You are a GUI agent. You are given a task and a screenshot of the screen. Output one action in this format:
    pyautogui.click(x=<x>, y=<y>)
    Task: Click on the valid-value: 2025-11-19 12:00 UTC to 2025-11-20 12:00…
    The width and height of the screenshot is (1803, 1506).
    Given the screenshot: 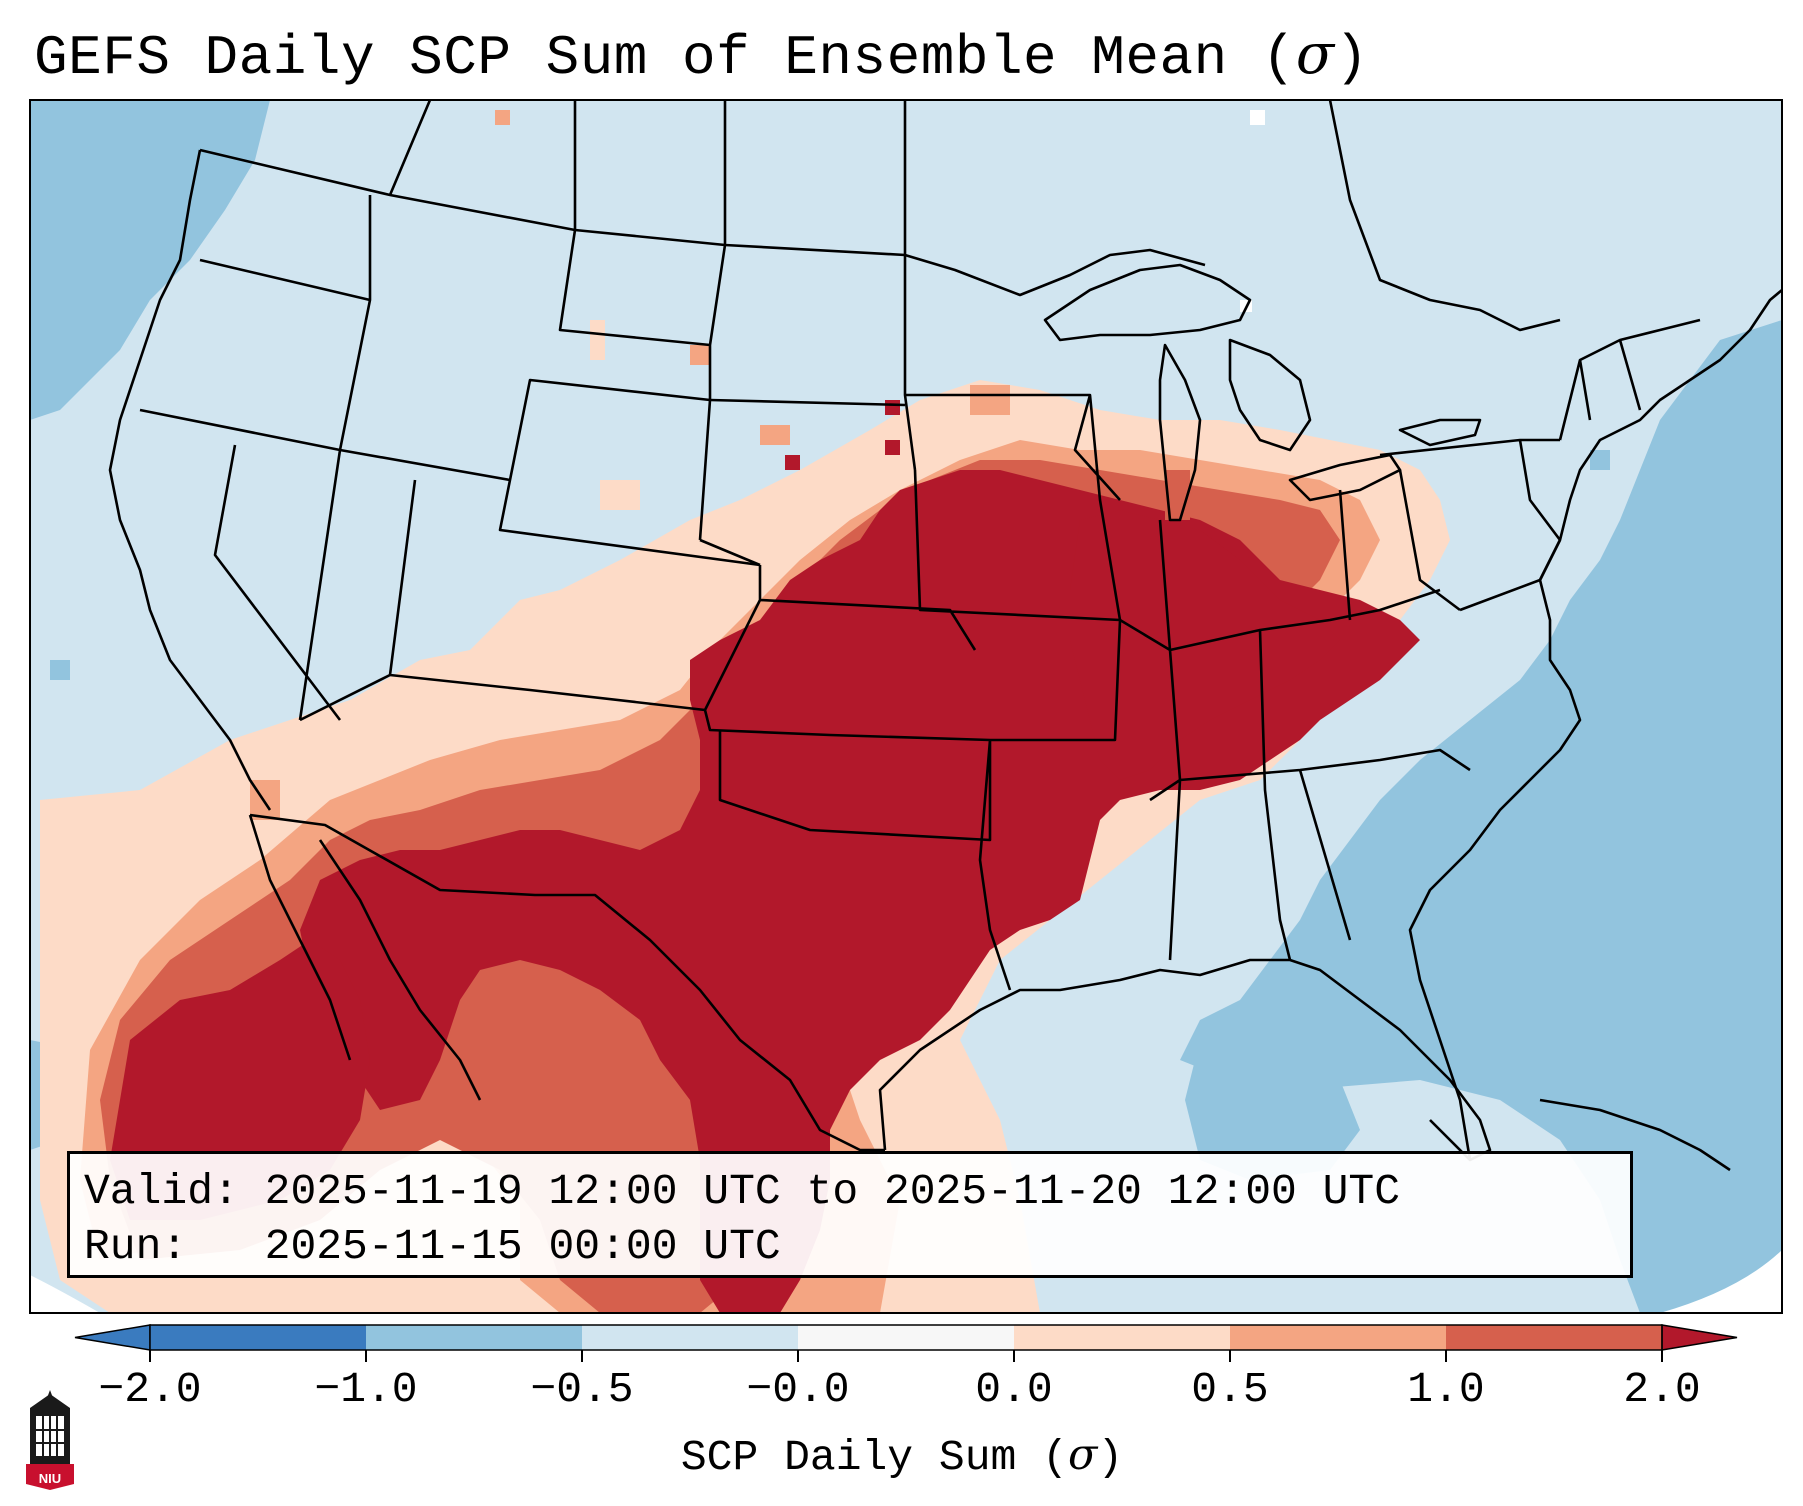 What is the action you would take?
    pyautogui.click(x=832, y=1191)
    